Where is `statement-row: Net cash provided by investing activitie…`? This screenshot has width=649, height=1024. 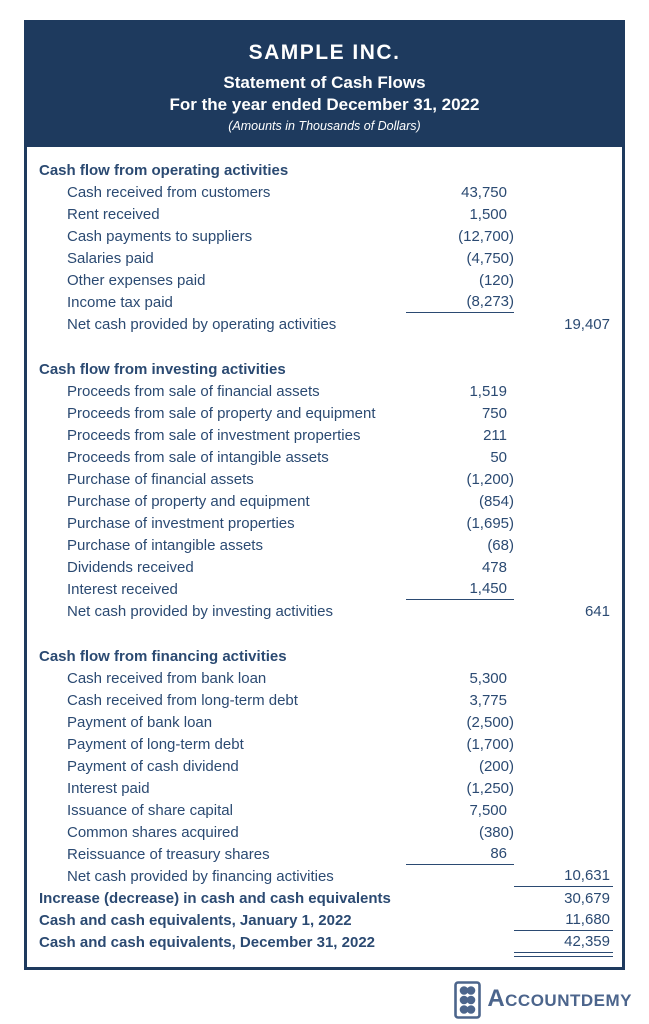
statement-row: Net cash provided by investing activitie… is located at coordinates (324, 611).